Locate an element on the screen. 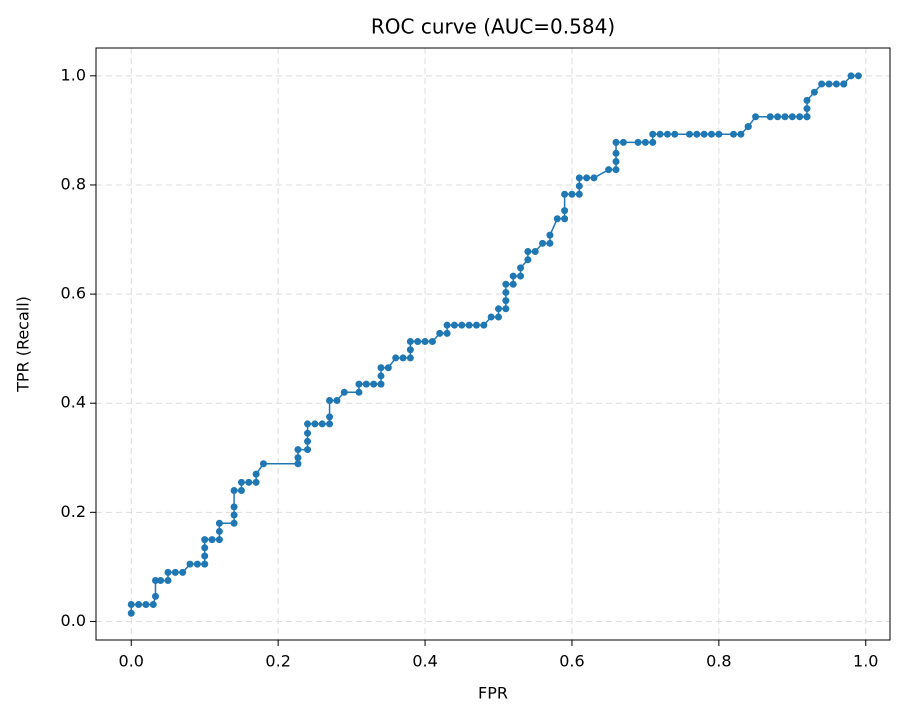 The image size is (905, 721). x-axis-label: FPR is located at coordinates (493, 693).